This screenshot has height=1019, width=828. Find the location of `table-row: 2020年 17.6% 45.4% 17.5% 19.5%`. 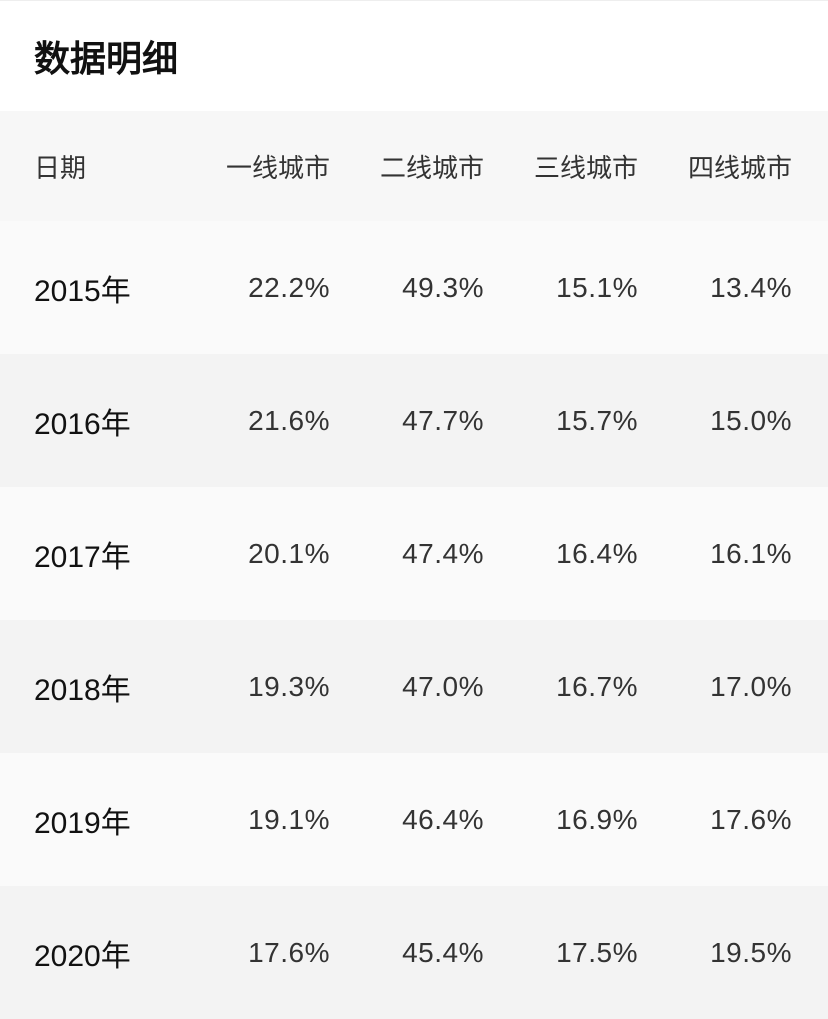

table-row: 2020年 17.6% 45.4% 17.5% 19.5% is located at coordinates (414, 952).